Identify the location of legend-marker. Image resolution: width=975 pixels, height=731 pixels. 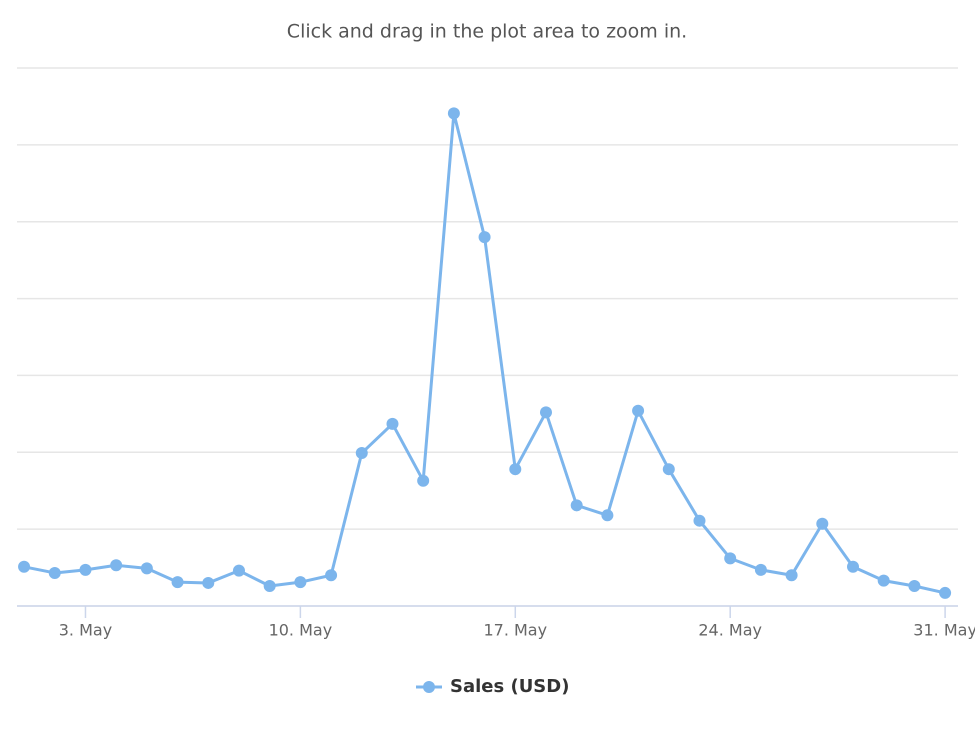
(429, 687).